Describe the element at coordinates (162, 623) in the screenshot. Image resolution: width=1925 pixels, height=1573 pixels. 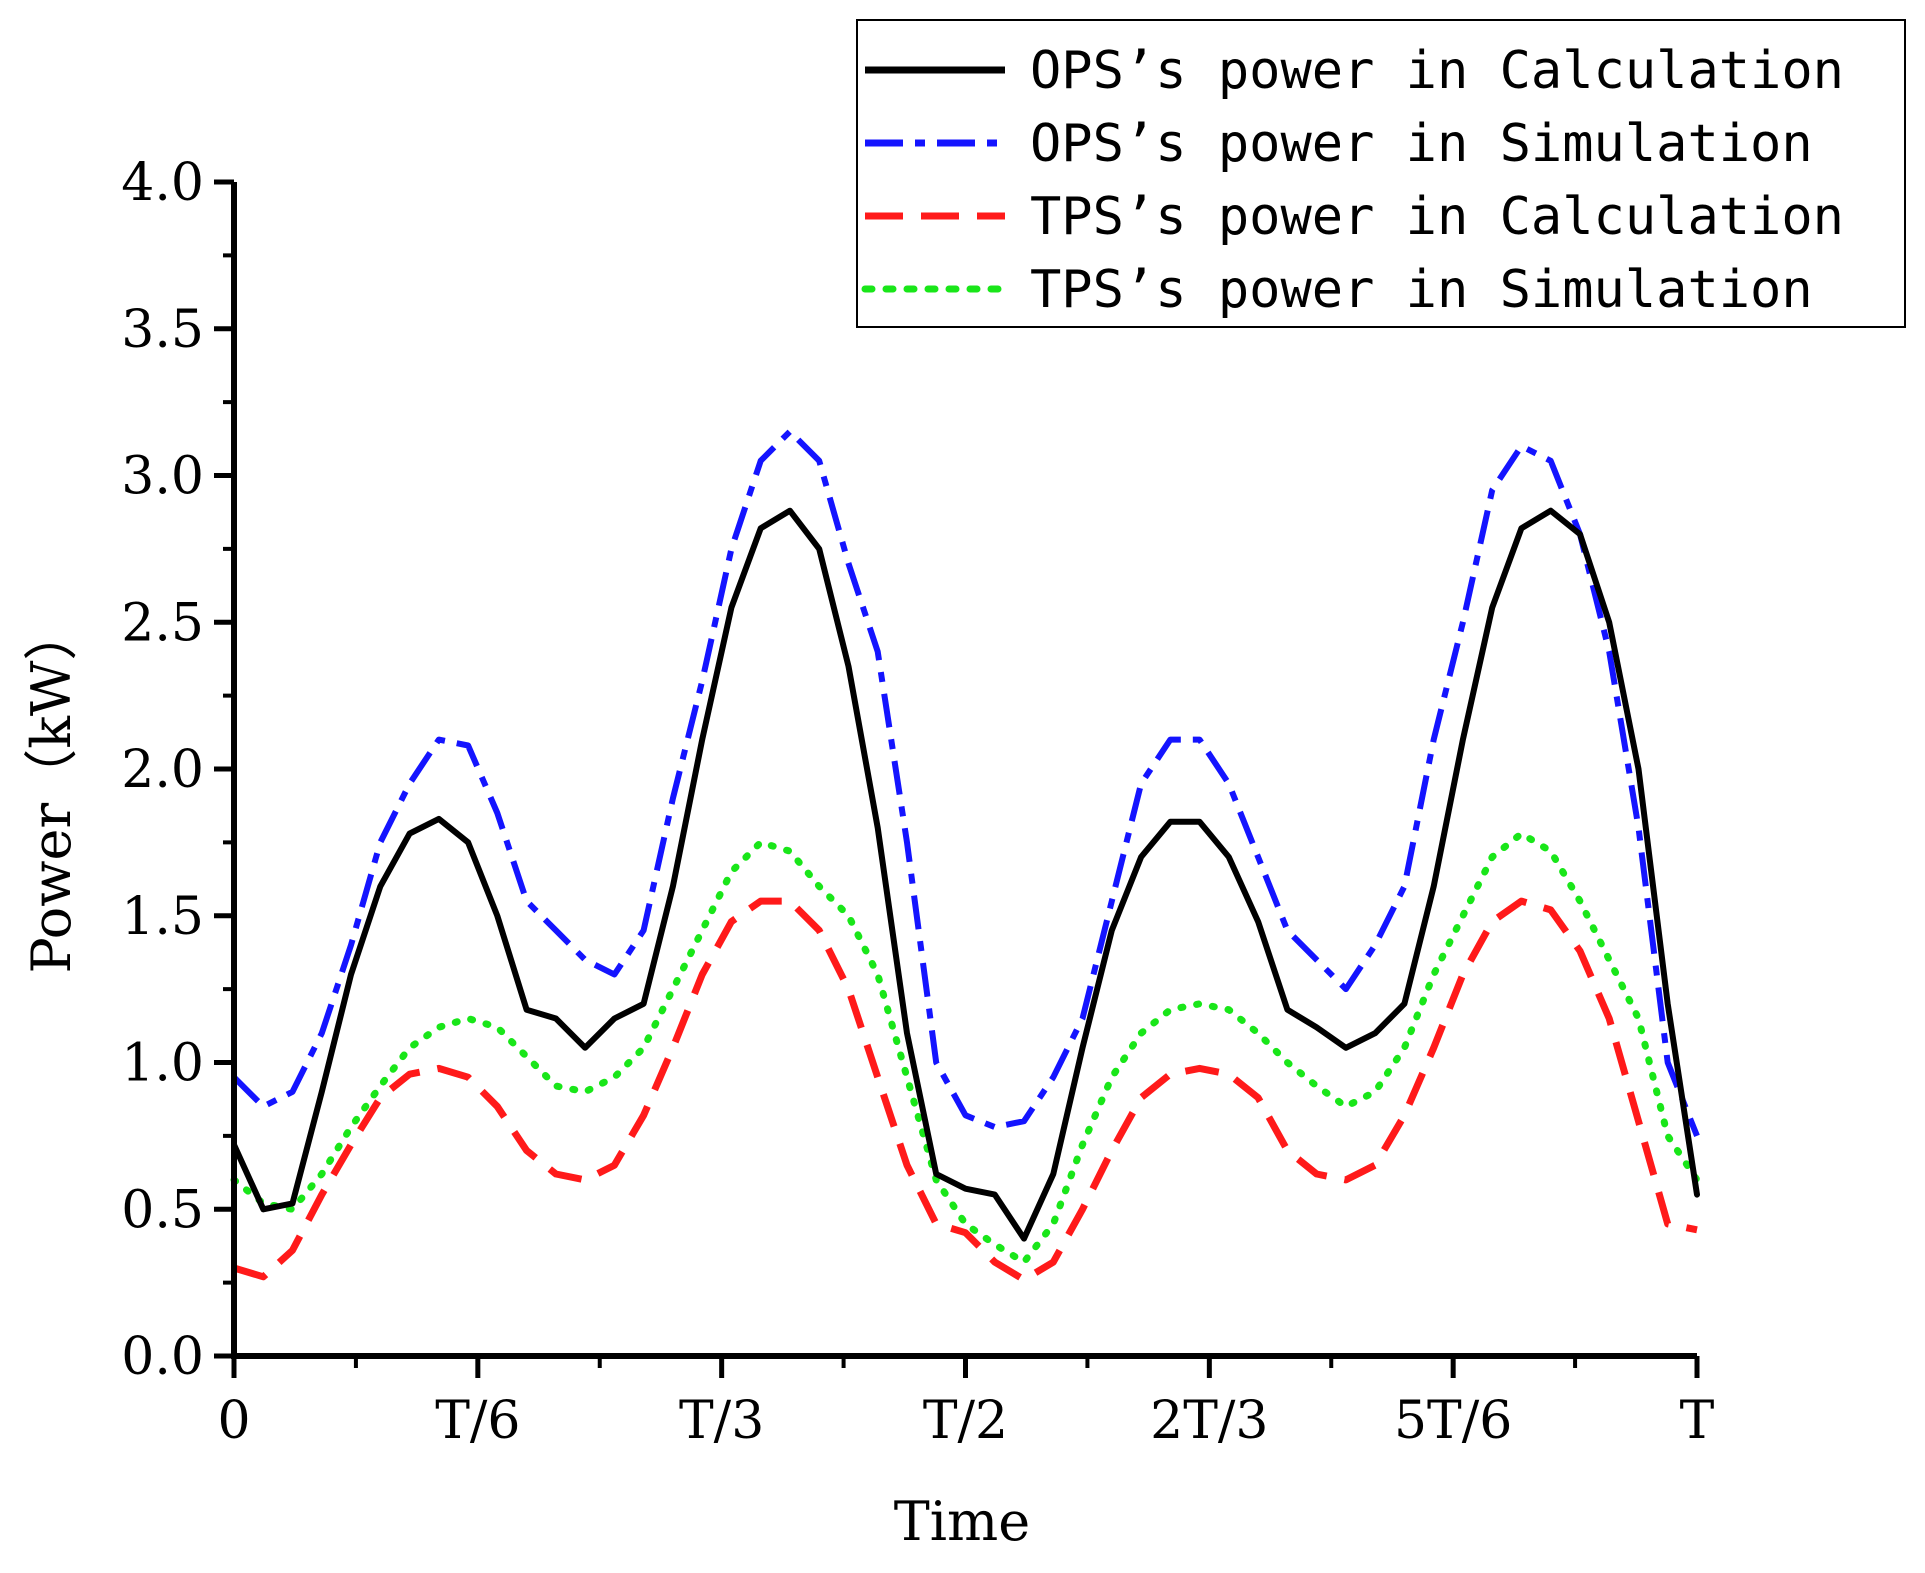
I see `y-tick-label-5: 2.5` at that location.